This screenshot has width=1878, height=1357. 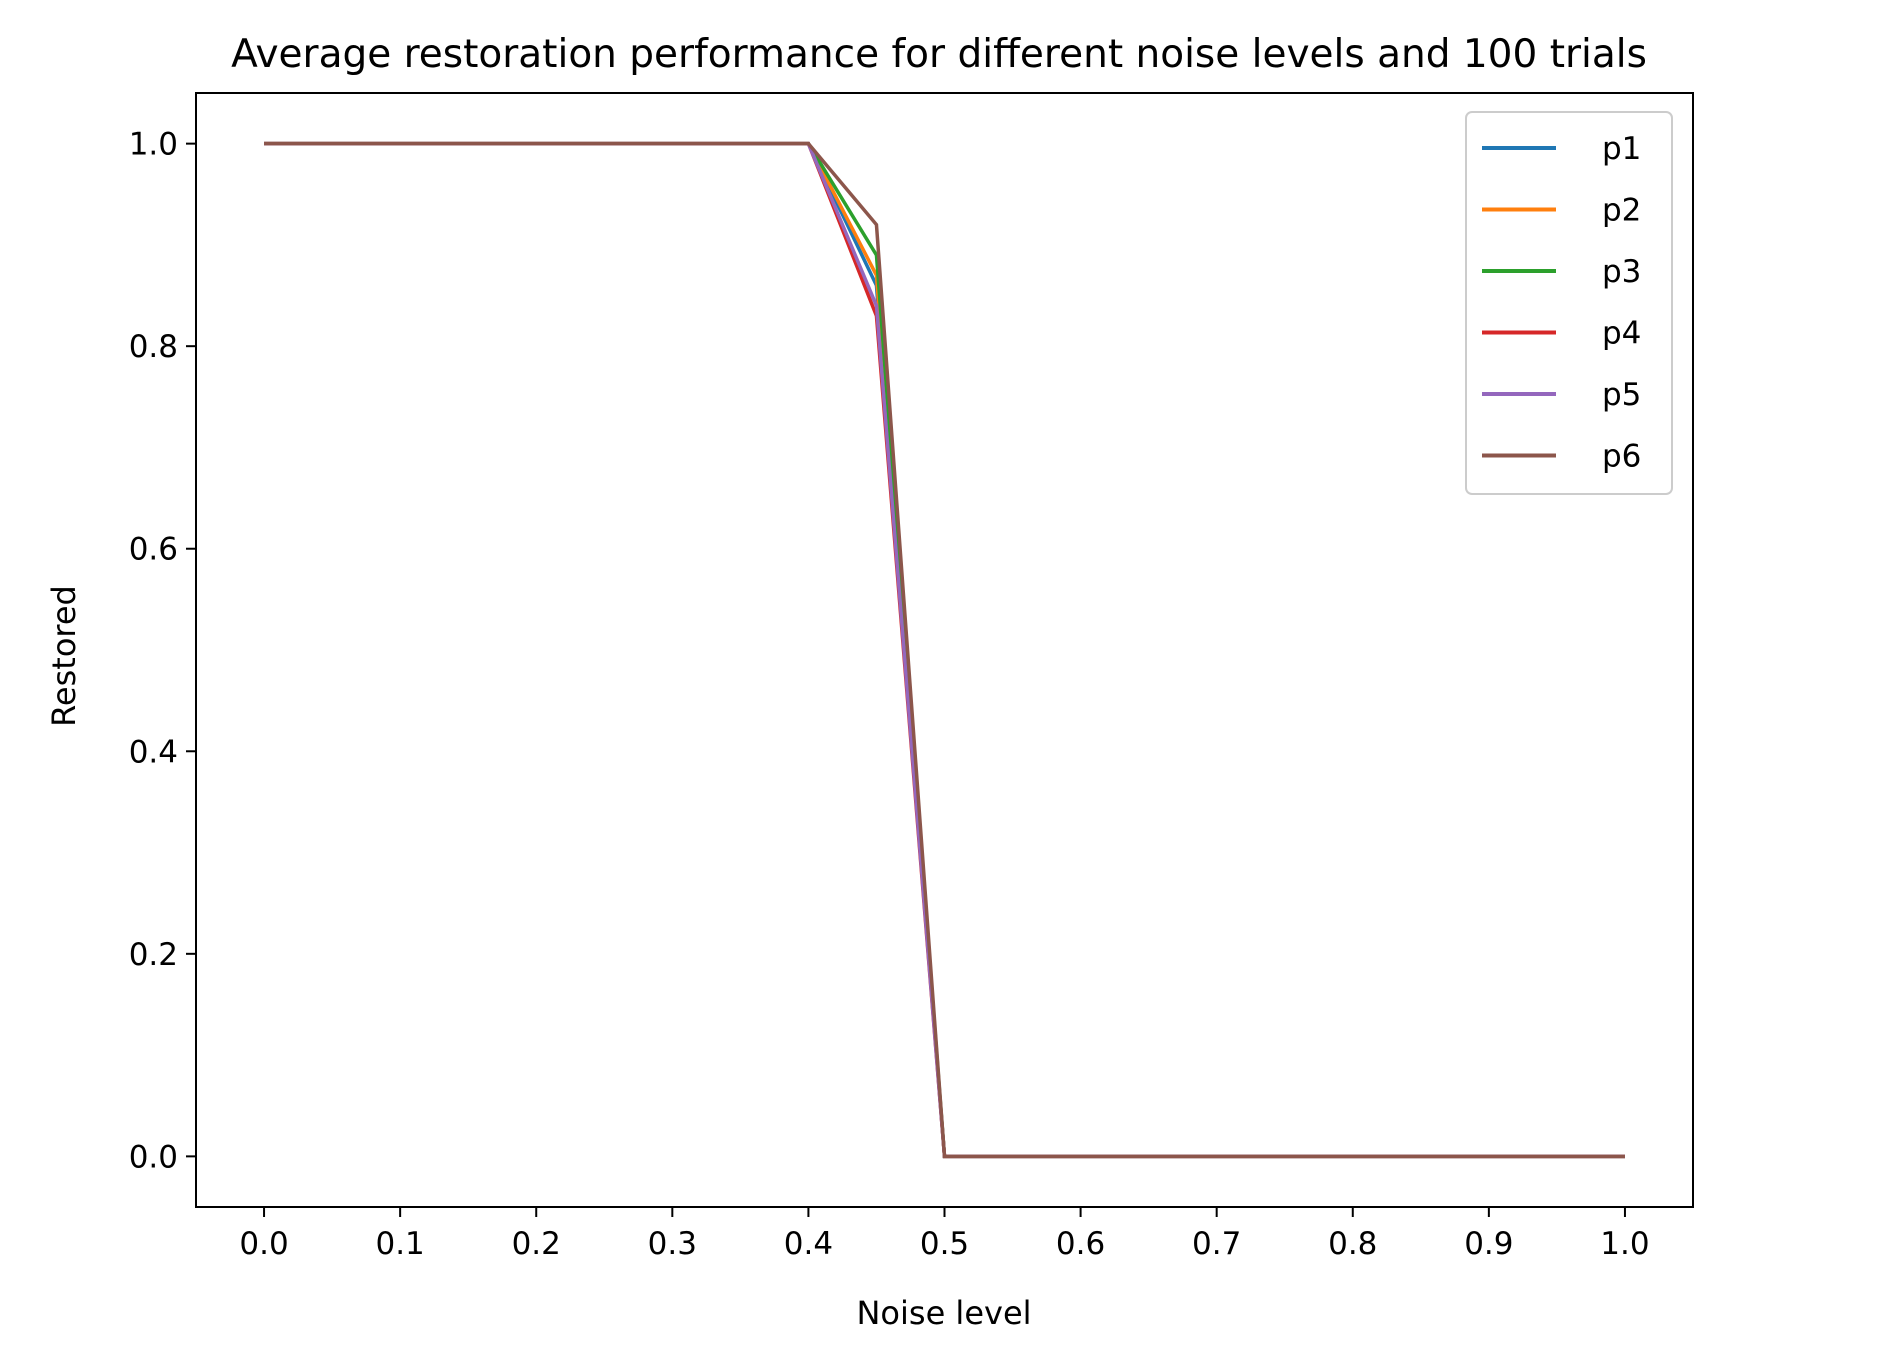 What do you see at coordinates (1621, 272) in the screenshot?
I see `legend-label-p3: p3` at bounding box center [1621, 272].